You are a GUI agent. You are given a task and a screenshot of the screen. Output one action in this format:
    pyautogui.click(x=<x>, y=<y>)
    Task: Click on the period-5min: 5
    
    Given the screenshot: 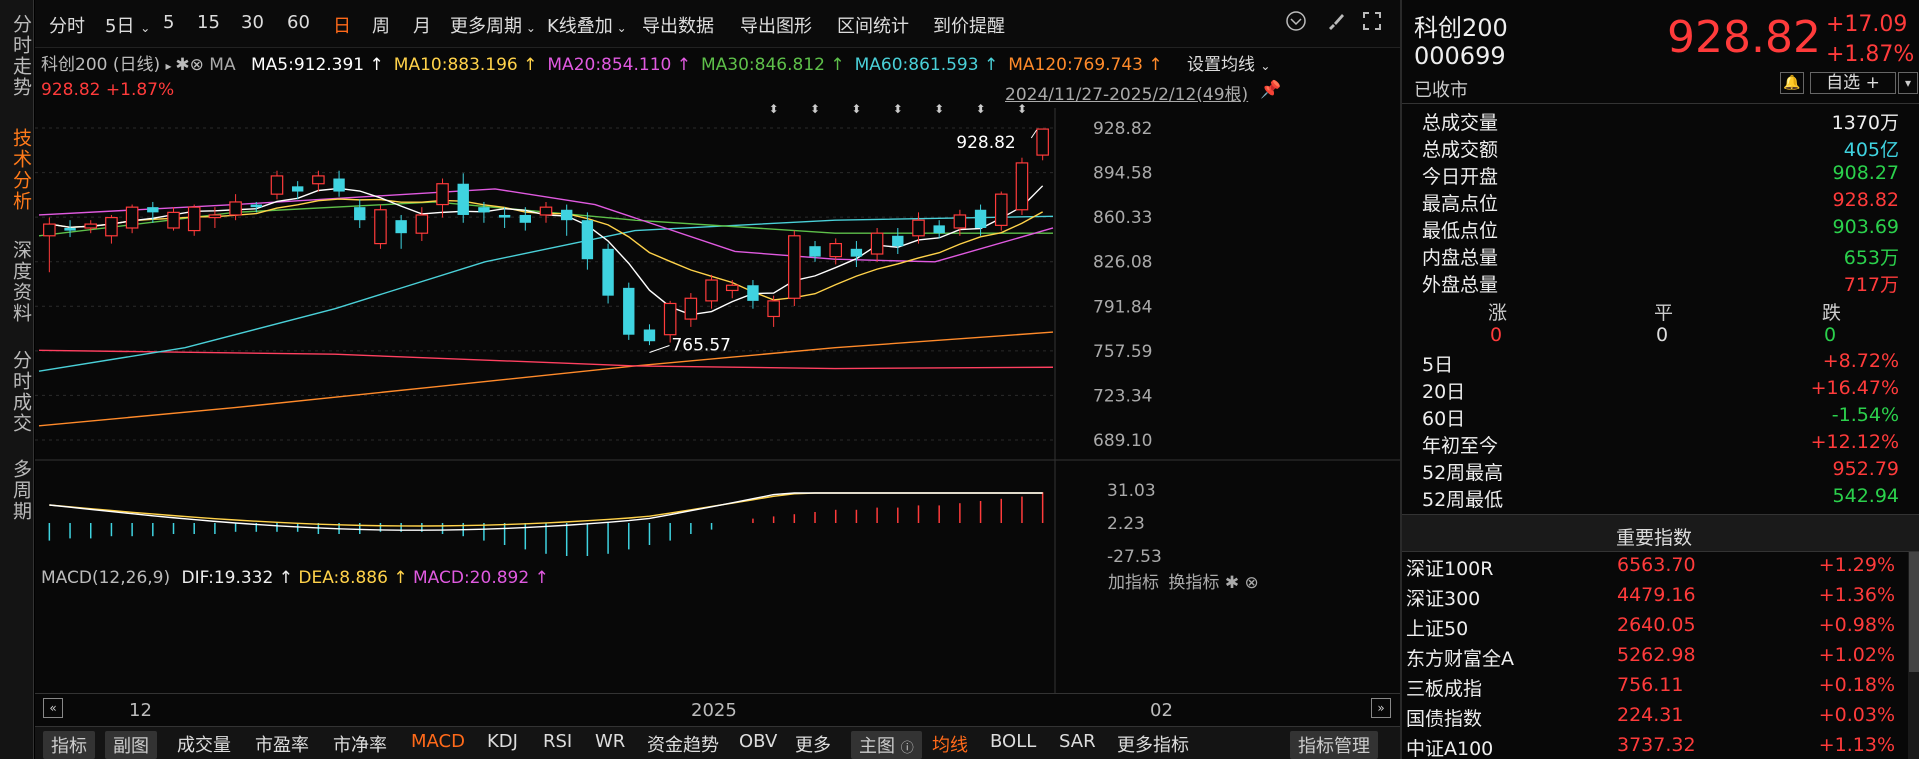 What is the action you would take?
    pyautogui.click(x=169, y=22)
    